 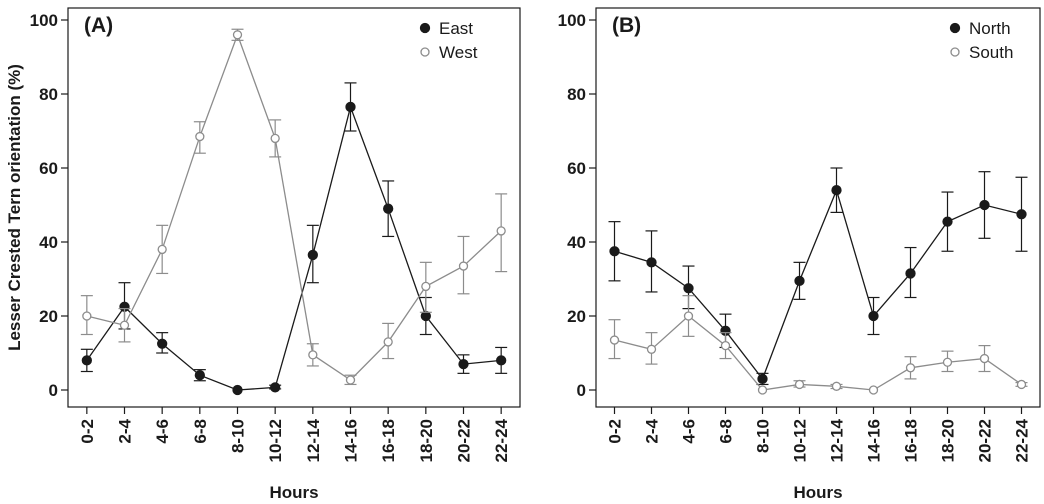 What do you see at coordinates (98, 25) in the screenshot?
I see `panel-label: (A)` at bounding box center [98, 25].